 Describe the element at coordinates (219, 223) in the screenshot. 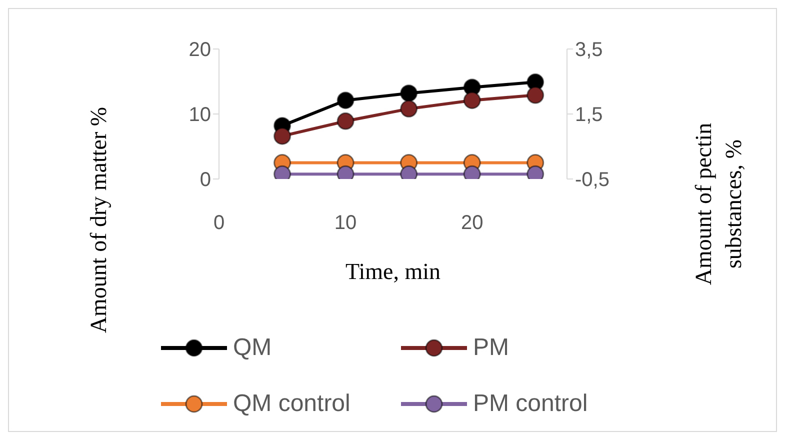

I see `x-tick-label: 0` at that location.